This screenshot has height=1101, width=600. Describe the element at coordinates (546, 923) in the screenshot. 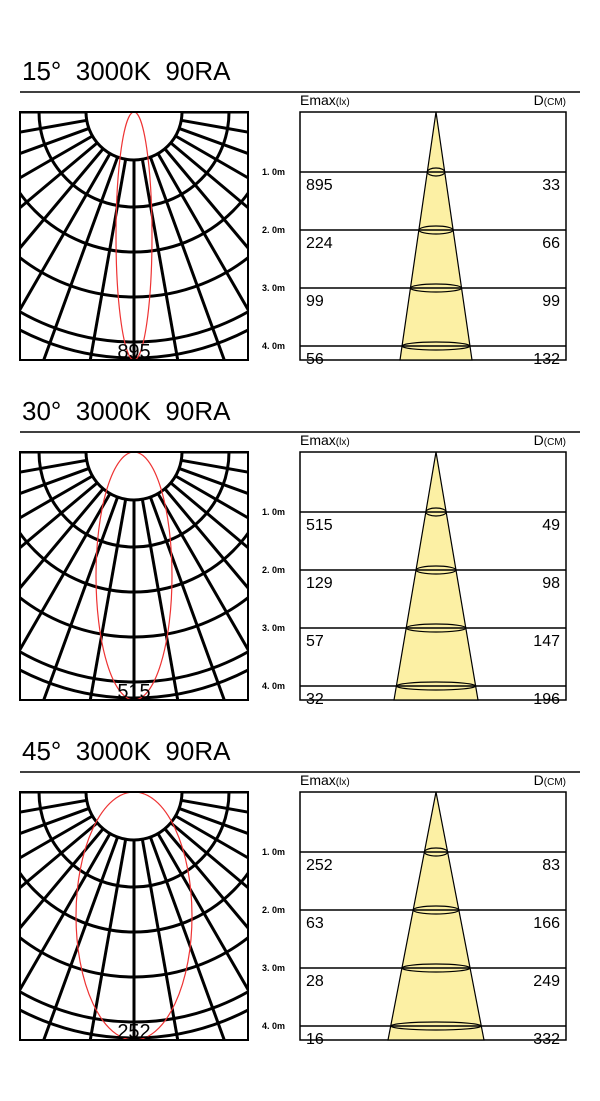

I see `diameter-value: 166` at that location.